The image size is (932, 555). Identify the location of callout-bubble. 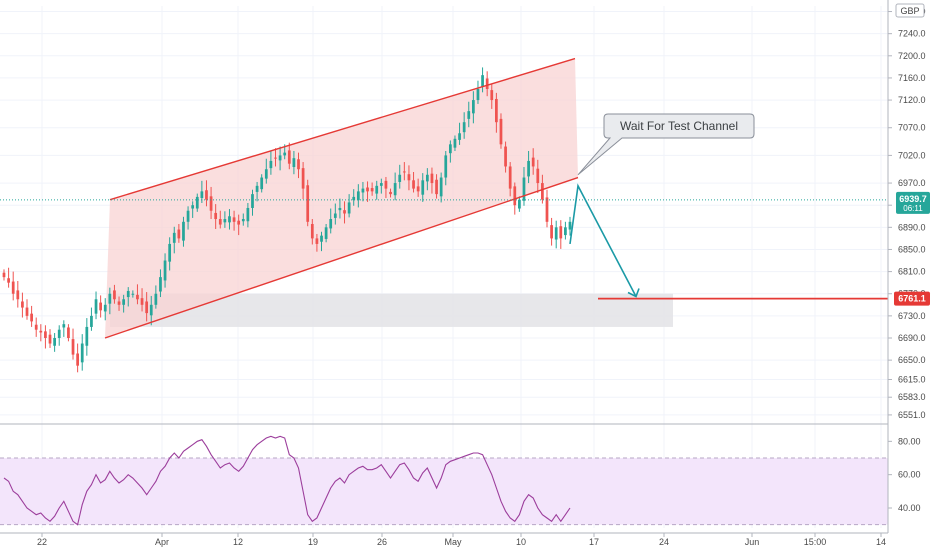
(666, 144).